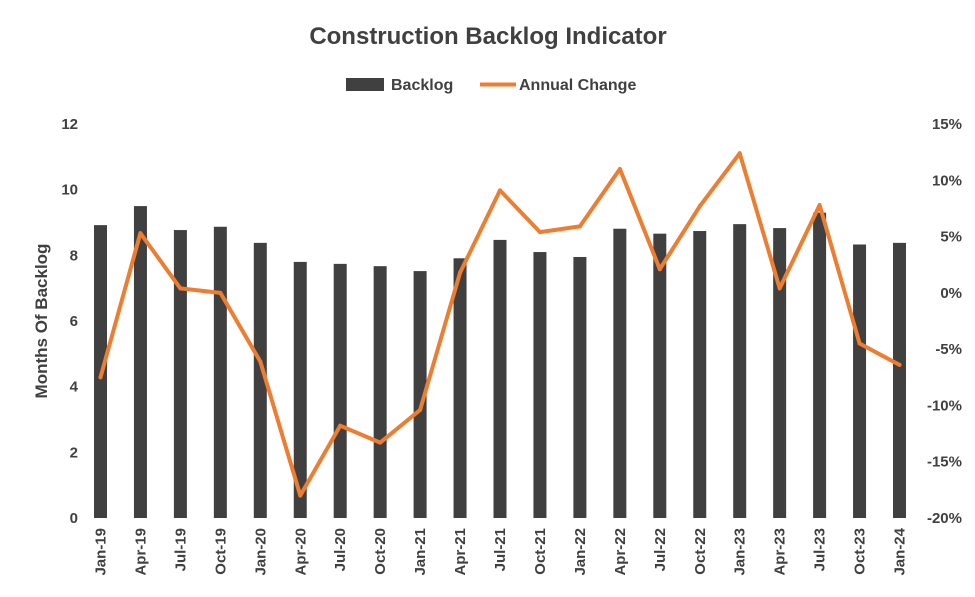  I want to click on x-tick-label: Jul-19, so click(180, 549).